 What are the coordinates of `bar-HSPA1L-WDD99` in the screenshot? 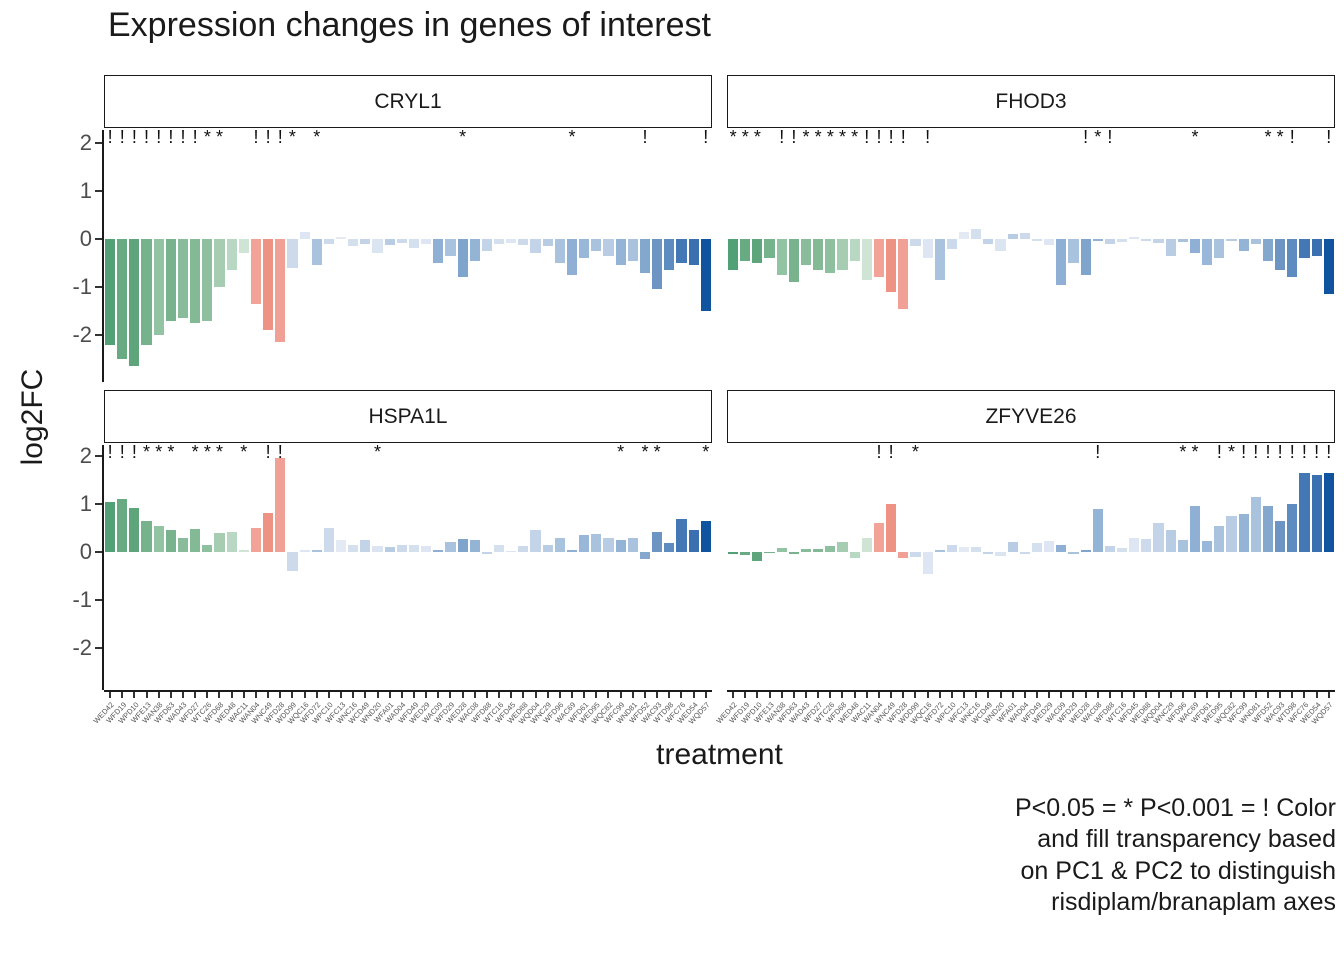 It's located at (292, 561).